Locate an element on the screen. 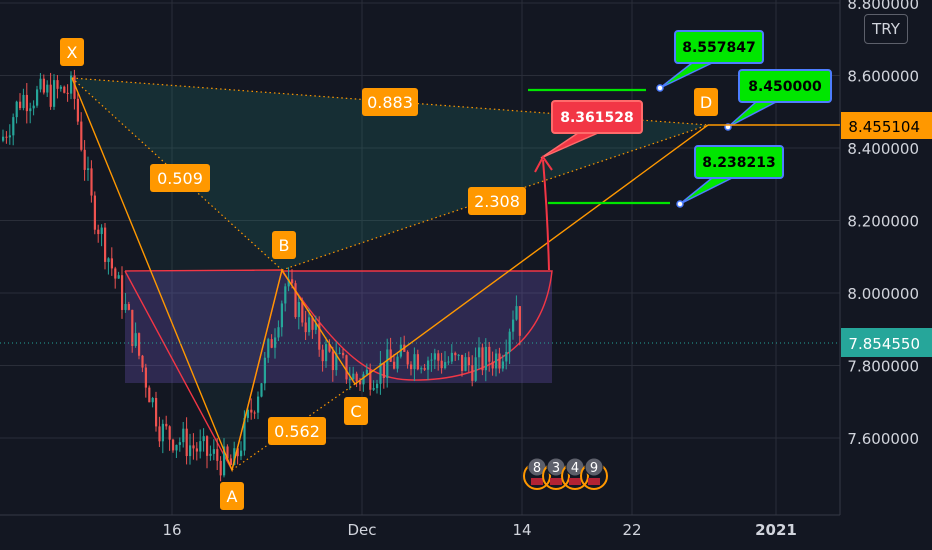 The width and height of the screenshot is (932, 550). event-count: 8 is located at coordinates (537, 468).